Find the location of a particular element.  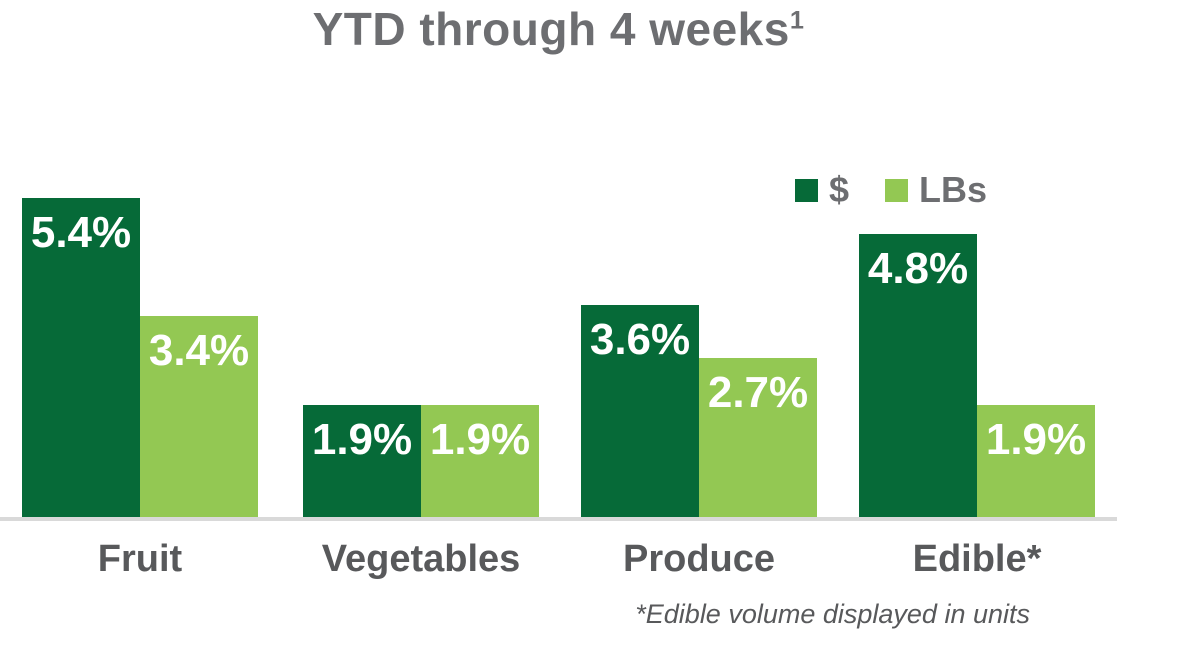

bar-value-label-dollar-fruit: 5.4% is located at coordinates (81, 232).